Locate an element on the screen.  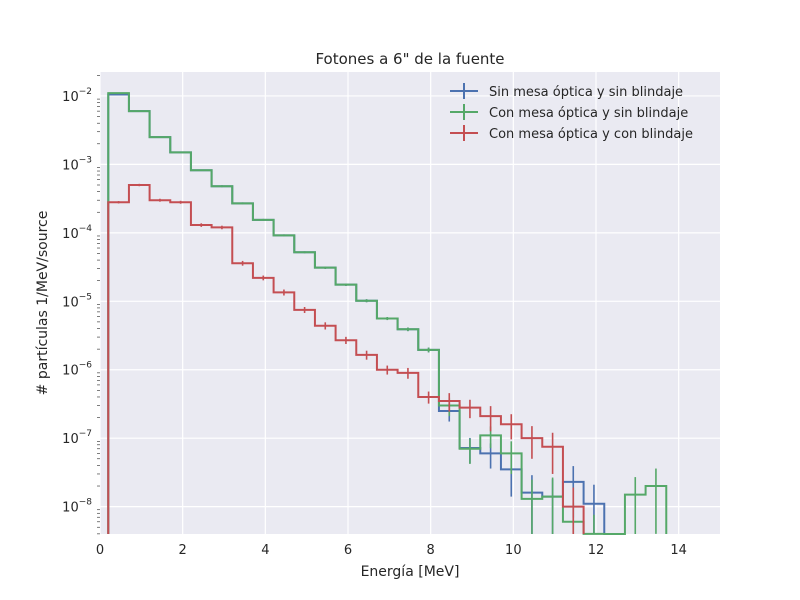
x-tick-label: 0 is located at coordinates (100, 550).